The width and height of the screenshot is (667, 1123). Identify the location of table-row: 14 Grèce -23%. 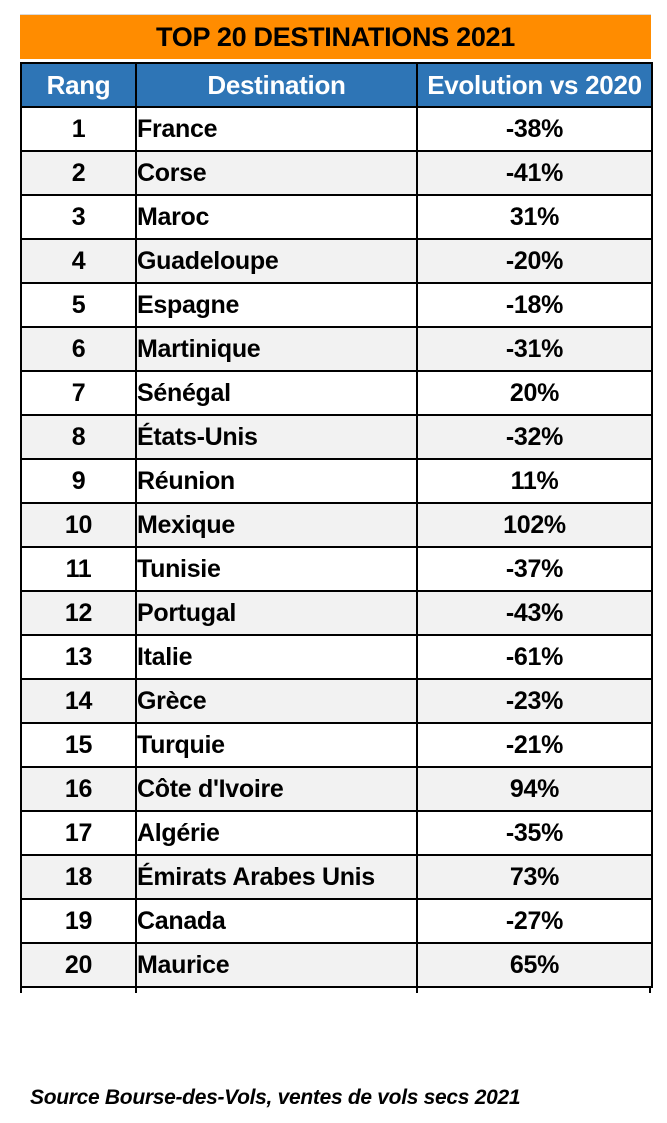
(336, 701).